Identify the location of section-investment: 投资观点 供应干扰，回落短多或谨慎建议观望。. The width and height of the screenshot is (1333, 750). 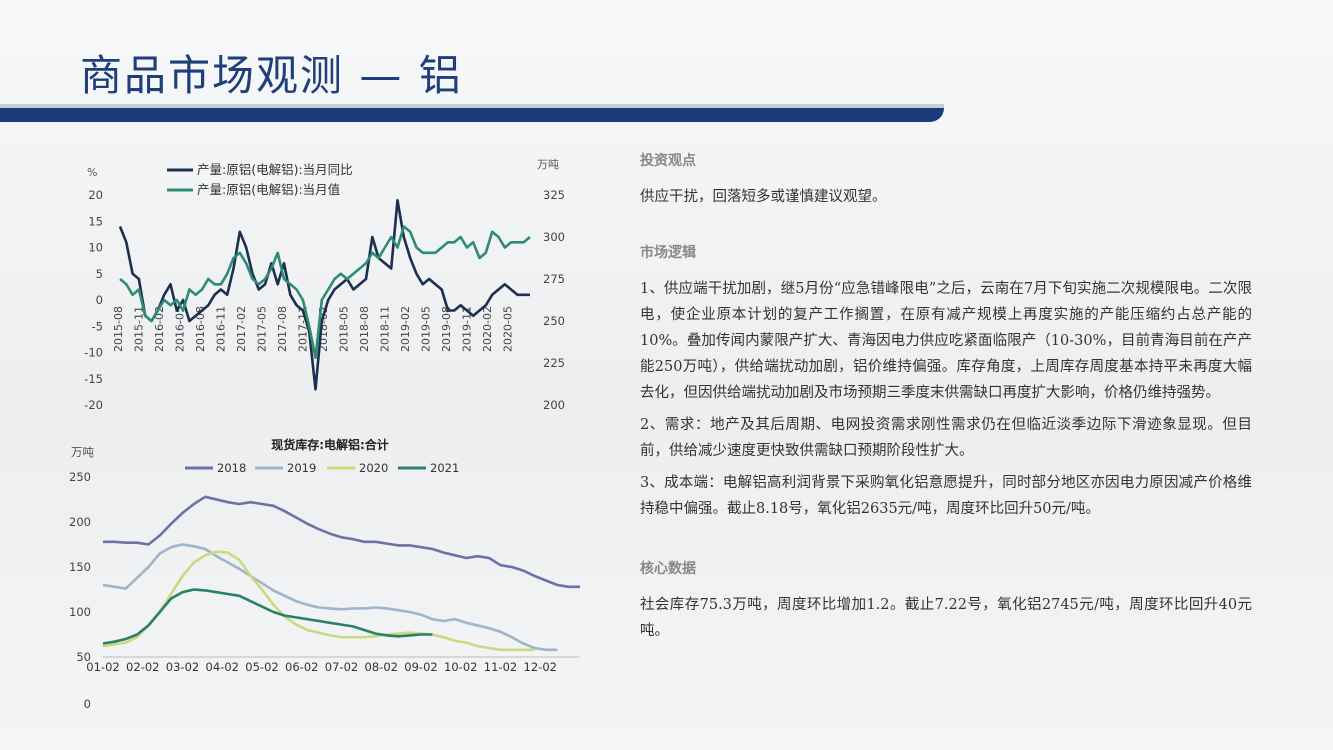
(946, 179).